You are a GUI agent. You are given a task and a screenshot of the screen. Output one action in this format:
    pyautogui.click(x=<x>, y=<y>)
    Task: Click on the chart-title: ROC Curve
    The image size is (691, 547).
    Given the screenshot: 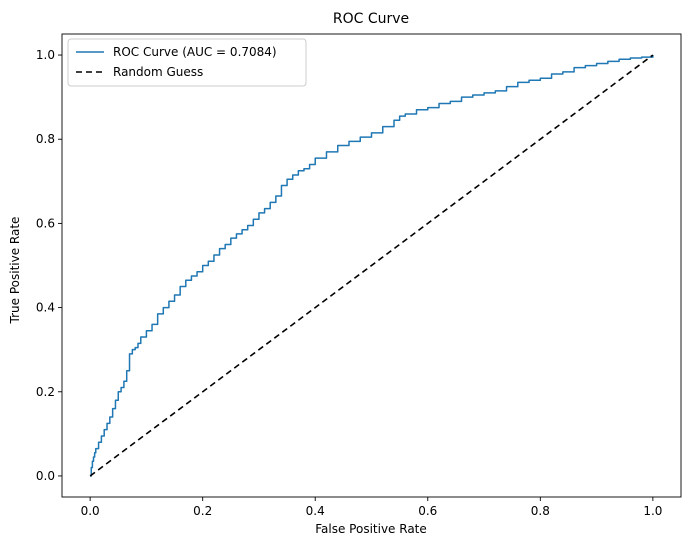 What is the action you would take?
    pyautogui.click(x=371, y=19)
    